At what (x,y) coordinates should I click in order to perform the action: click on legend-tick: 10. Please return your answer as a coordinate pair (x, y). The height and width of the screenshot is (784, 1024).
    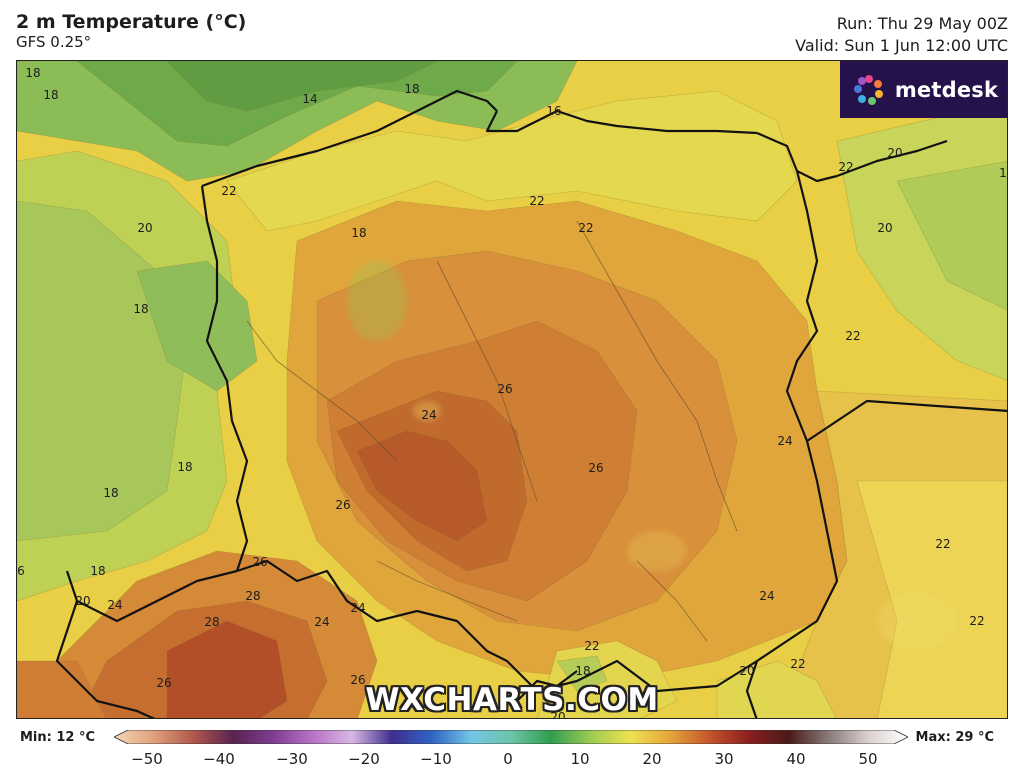
    Looking at the image, I should click on (580, 759).